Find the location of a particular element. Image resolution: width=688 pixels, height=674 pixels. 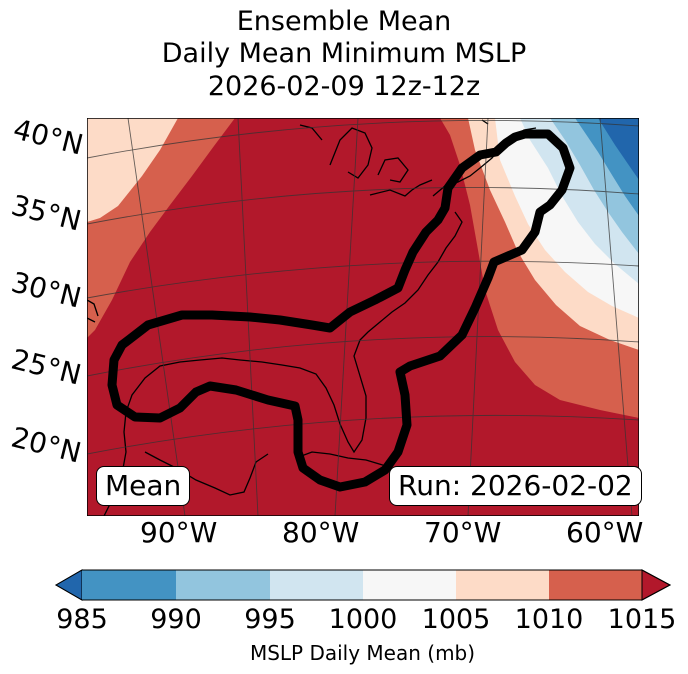

colorbar-tick-985: 985 is located at coordinates (82, 619).